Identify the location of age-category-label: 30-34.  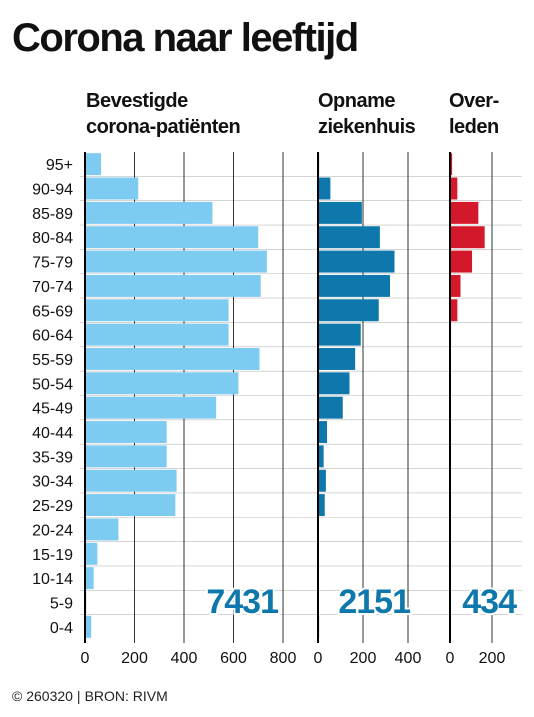
(52, 482).